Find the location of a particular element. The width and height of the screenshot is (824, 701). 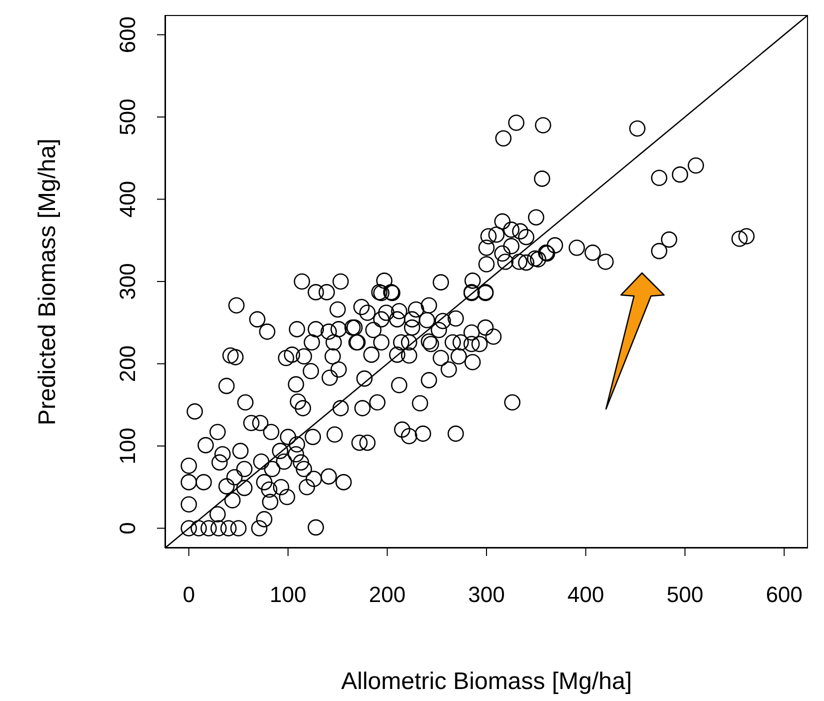

x-axis-title: Allometric Biomass [Mg/ha] is located at coordinates (486, 682).